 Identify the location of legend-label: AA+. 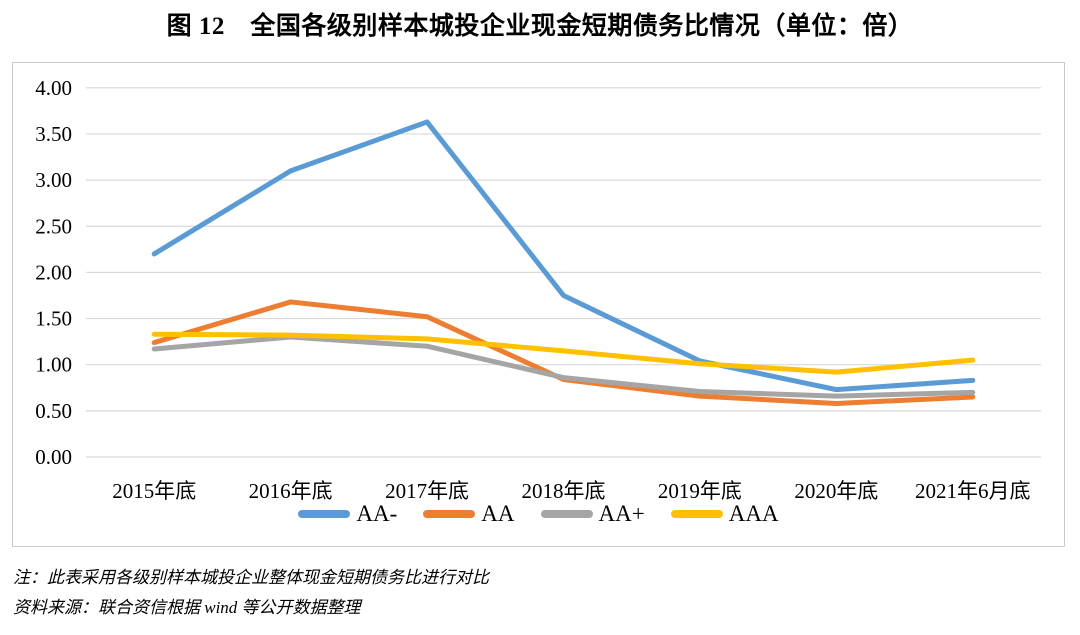
(621, 513).